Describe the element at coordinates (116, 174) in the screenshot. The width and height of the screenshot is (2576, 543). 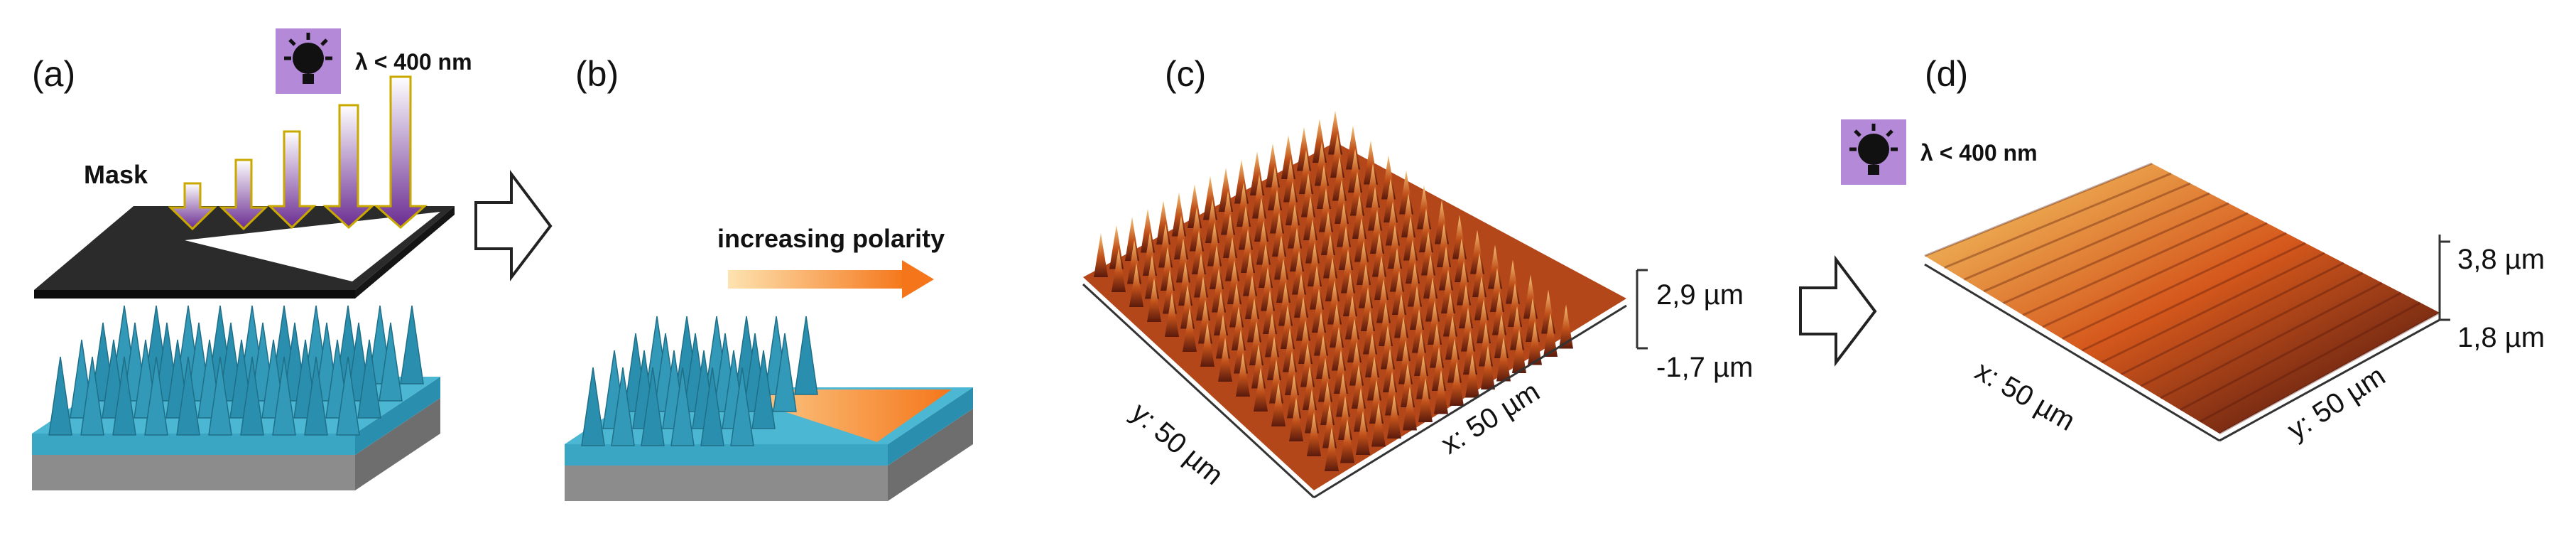
I see `mask-label: Mask` at that location.